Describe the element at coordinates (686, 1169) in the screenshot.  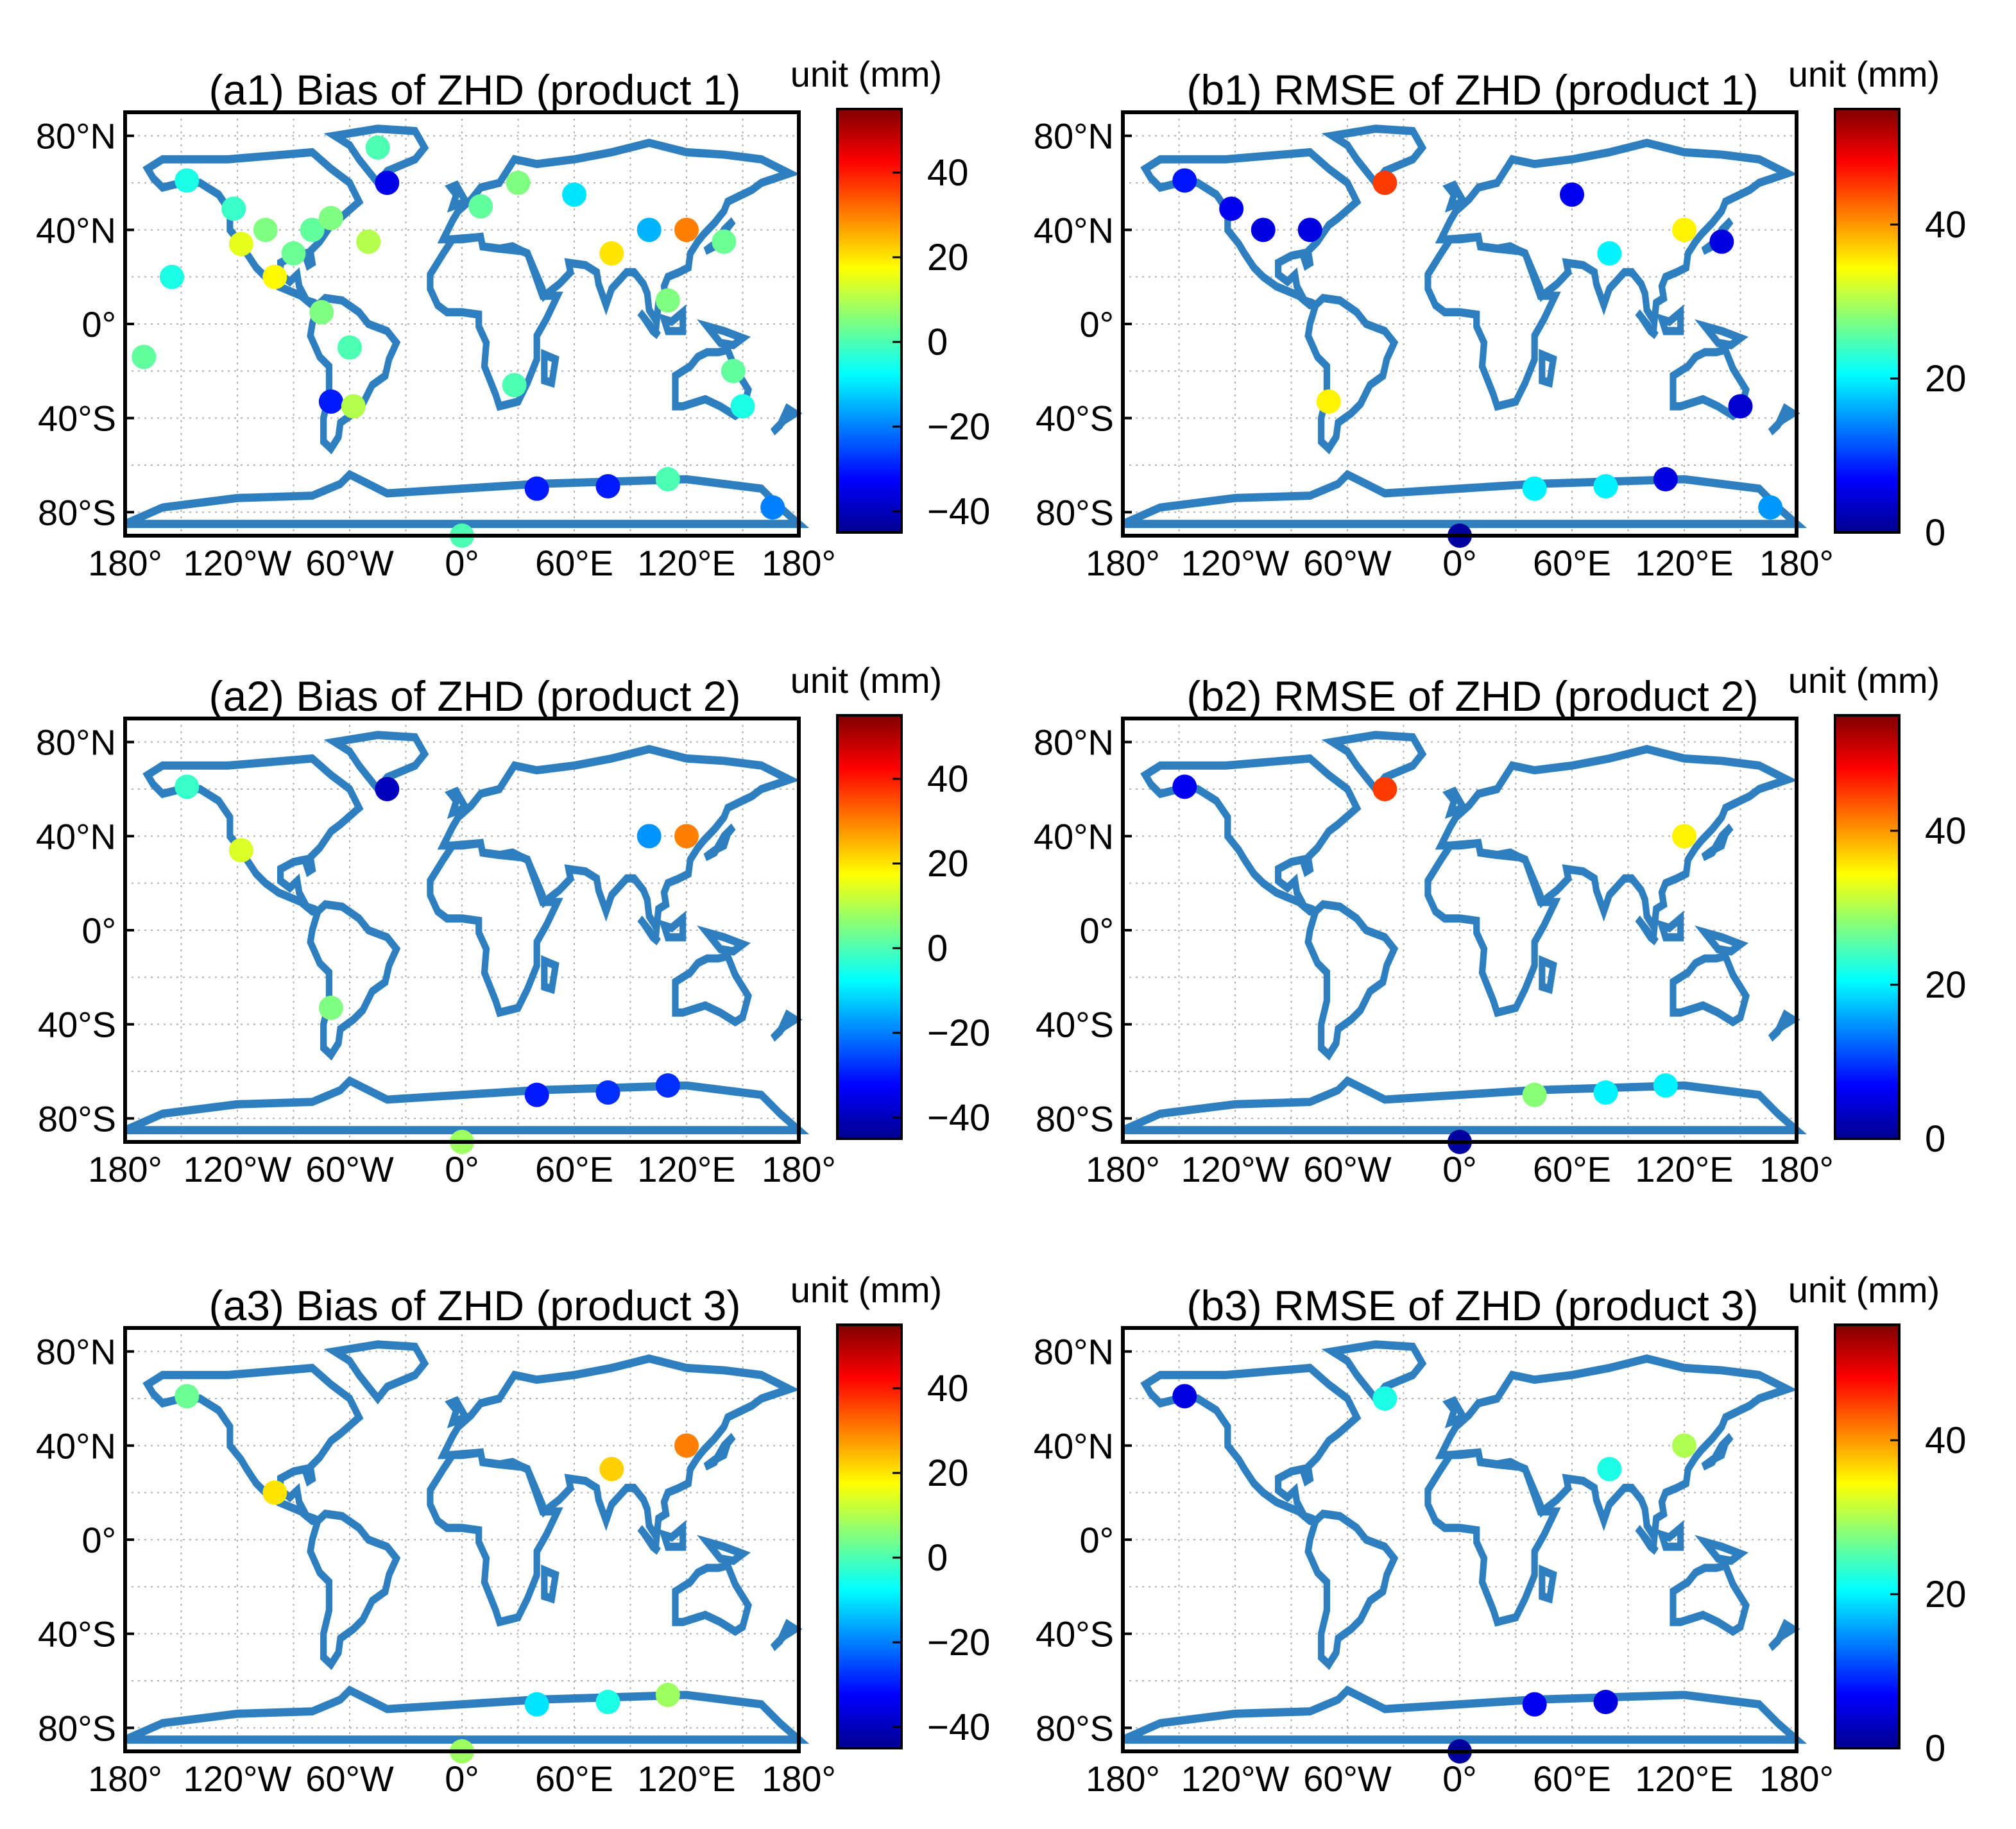
I see `lon-tick-label: 120°E` at that location.